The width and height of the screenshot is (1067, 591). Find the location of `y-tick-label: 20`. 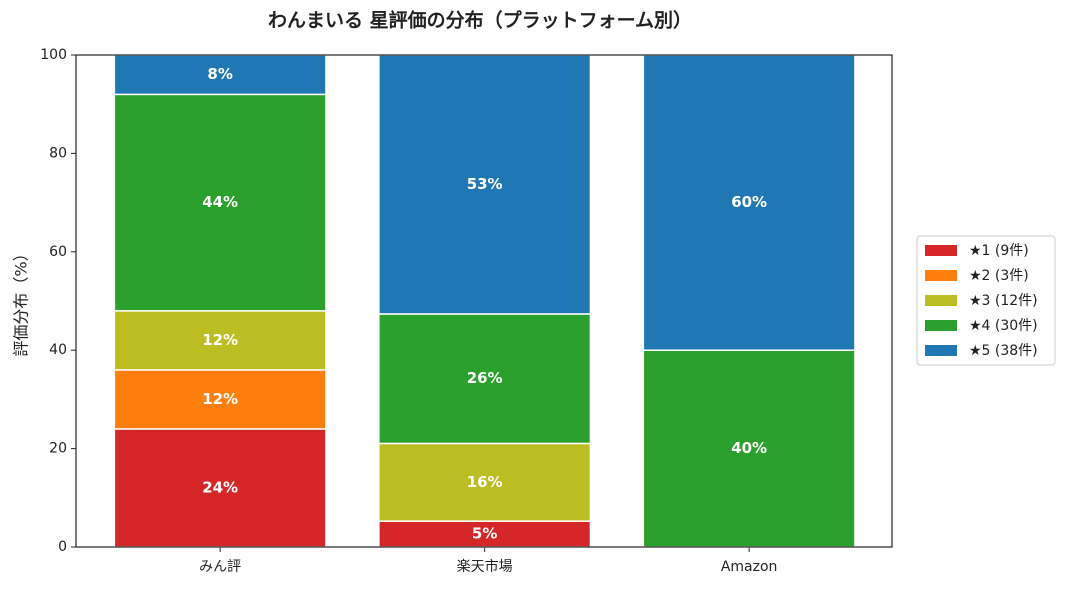

y-tick-label: 20 is located at coordinates (58, 449).